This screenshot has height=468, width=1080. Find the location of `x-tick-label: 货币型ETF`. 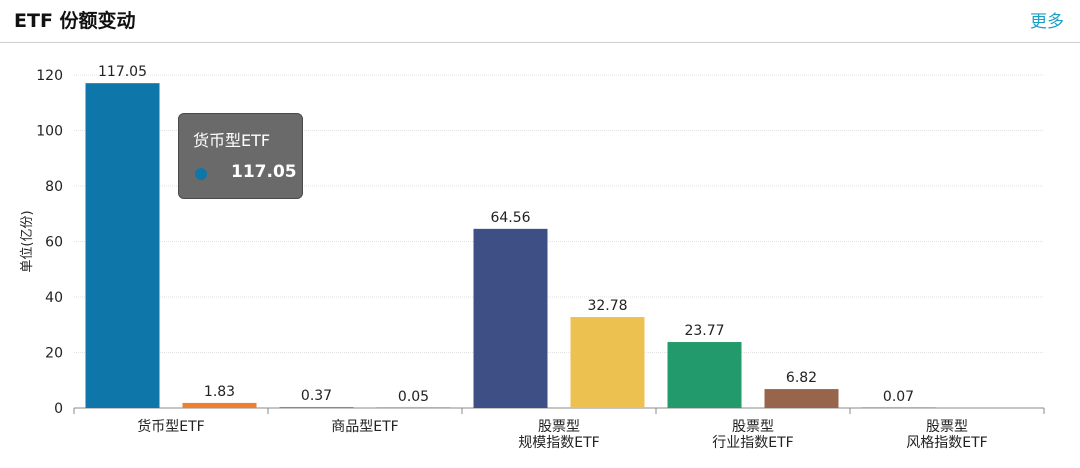

x-tick-label: 货币型ETF is located at coordinates (170, 426).